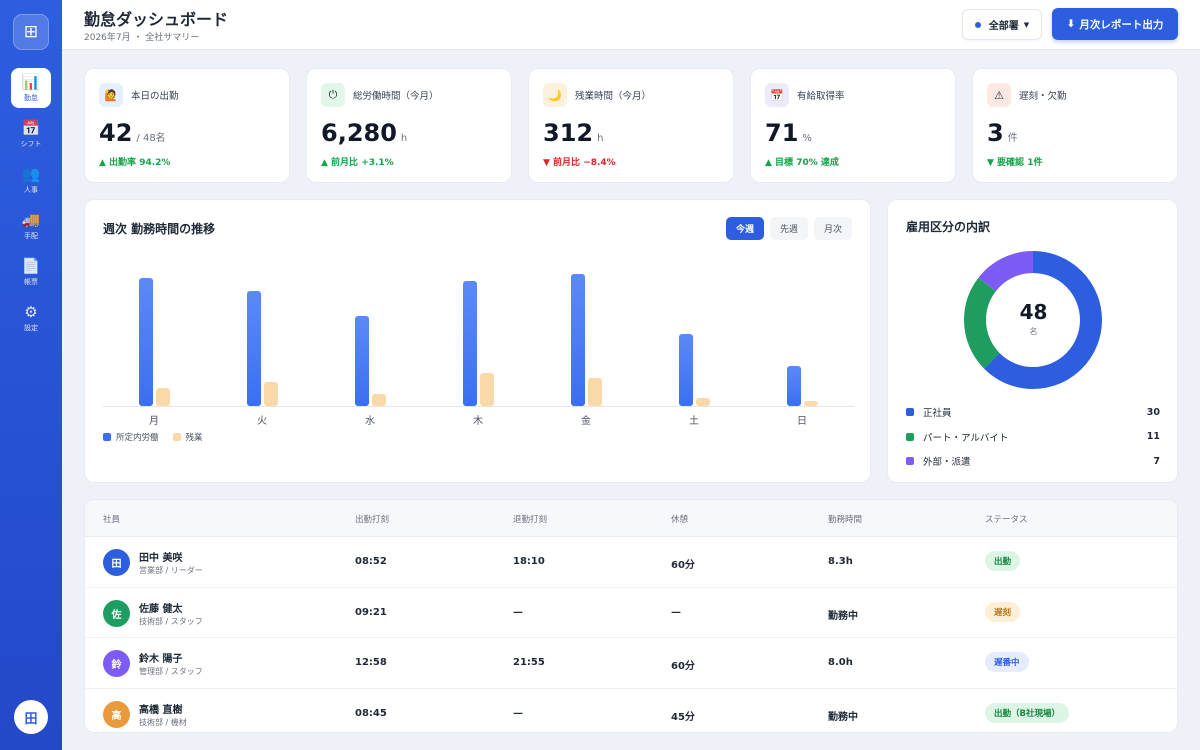  I want to click on legend-label: 所定内労働, so click(137, 438).